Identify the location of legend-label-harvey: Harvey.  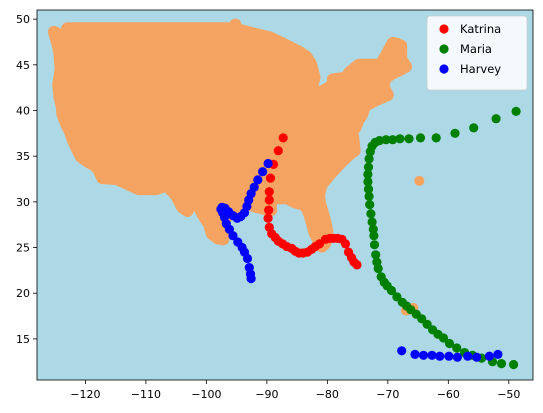
(480, 69).